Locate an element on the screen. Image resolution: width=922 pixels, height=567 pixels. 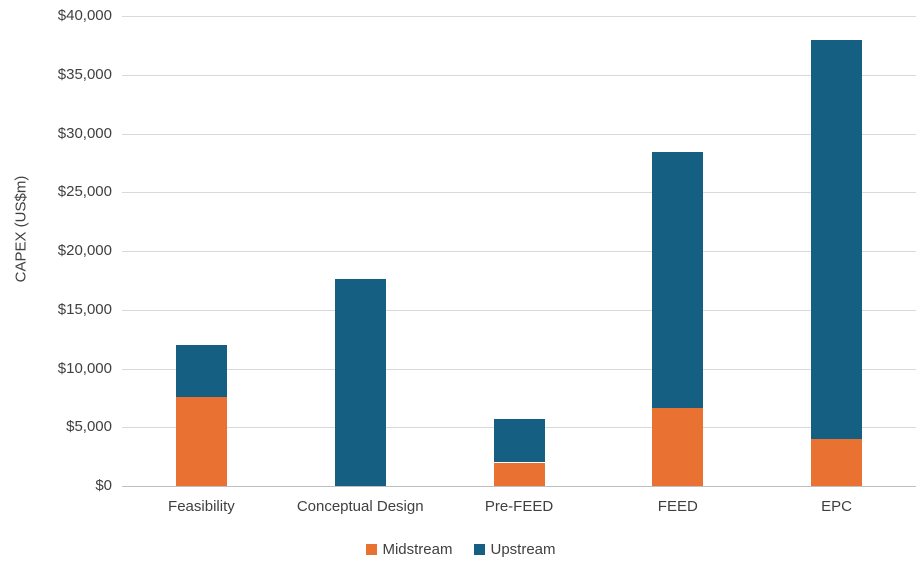
x-category-label: FEED is located at coordinates (677, 506).